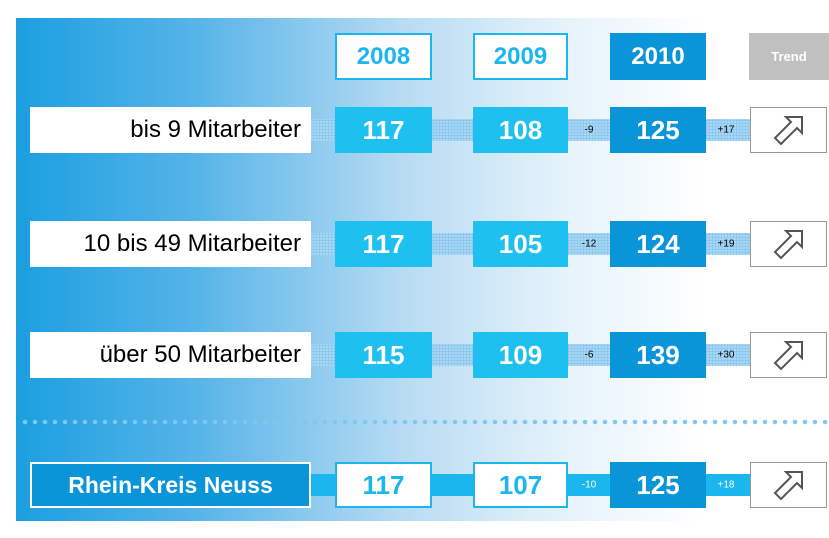 This screenshot has width=829, height=538. I want to click on change-label: +18, so click(726, 485).